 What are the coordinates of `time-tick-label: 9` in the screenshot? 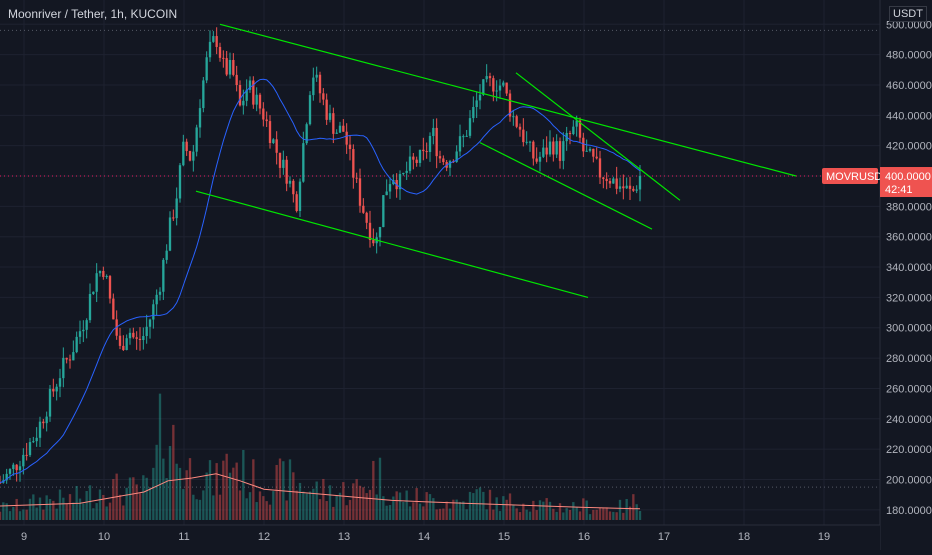 It's located at (24, 537).